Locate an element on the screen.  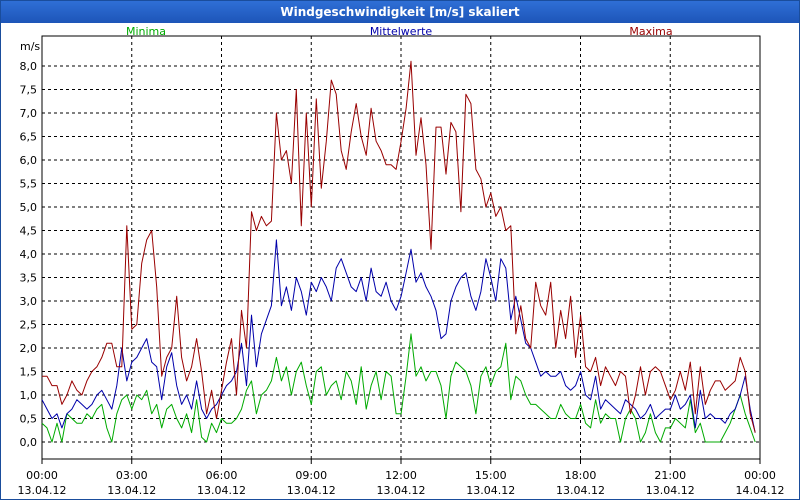
x-tick-time: 15:00 is located at coordinates (491, 475).